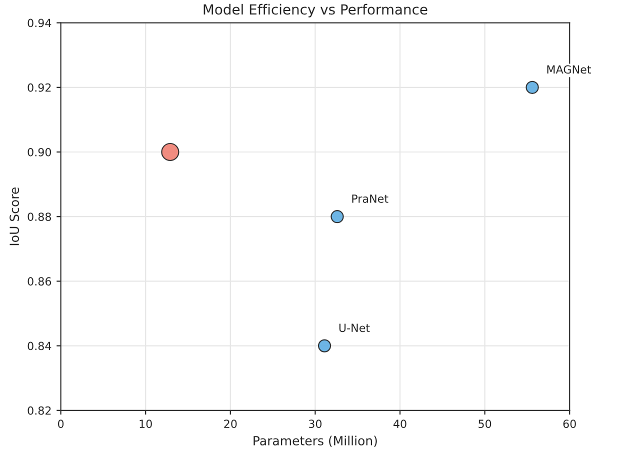  What do you see at coordinates (40, 152) in the screenshot?
I see `y-tick-label: 0.90` at bounding box center [40, 152].